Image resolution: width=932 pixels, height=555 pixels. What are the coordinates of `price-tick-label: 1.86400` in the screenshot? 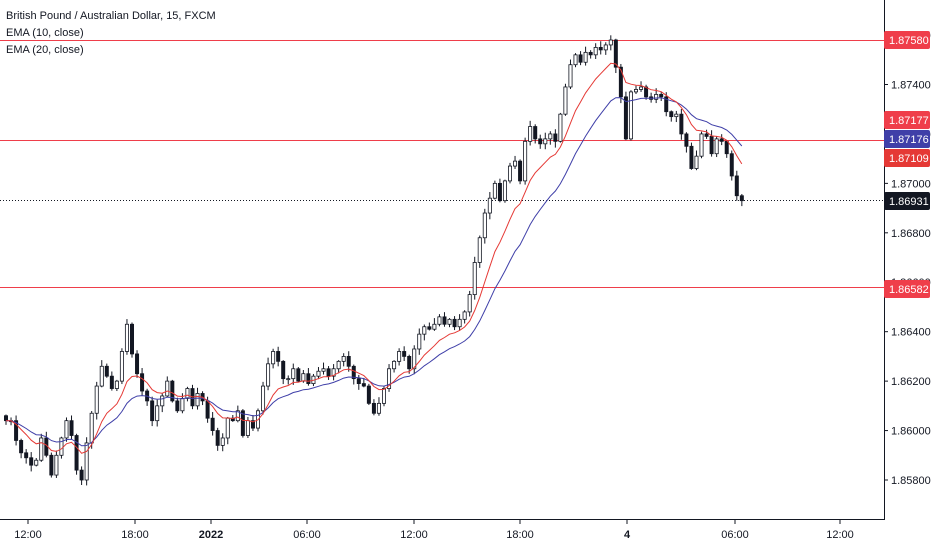 It's located at (911, 333).